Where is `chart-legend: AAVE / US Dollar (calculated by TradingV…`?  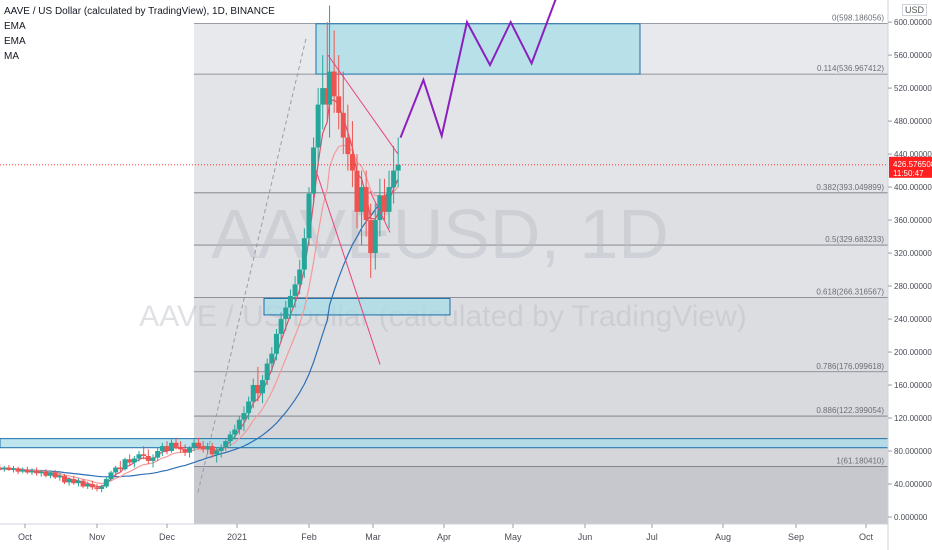 chart-legend: AAVE / US Dollar (calculated by TradingV… is located at coordinates (139, 34).